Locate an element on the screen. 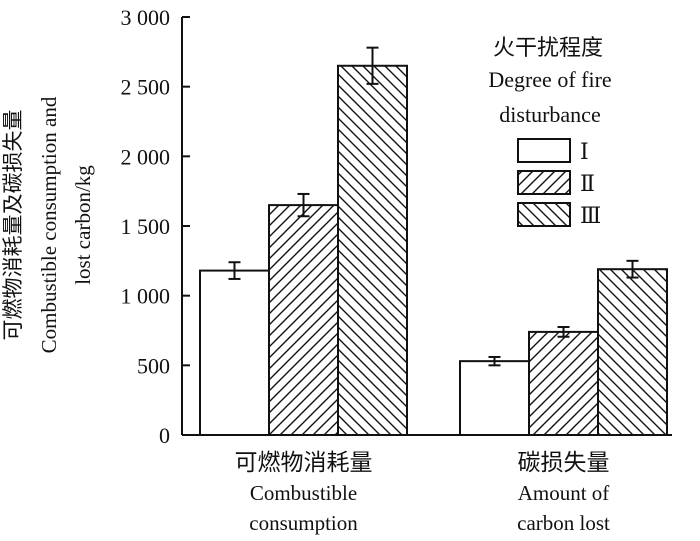 The width and height of the screenshot is (700, 541). y-ticks: 0 500 1 000 1 500 2 000 2 500 3 000 is located at coordinates (155, 226).